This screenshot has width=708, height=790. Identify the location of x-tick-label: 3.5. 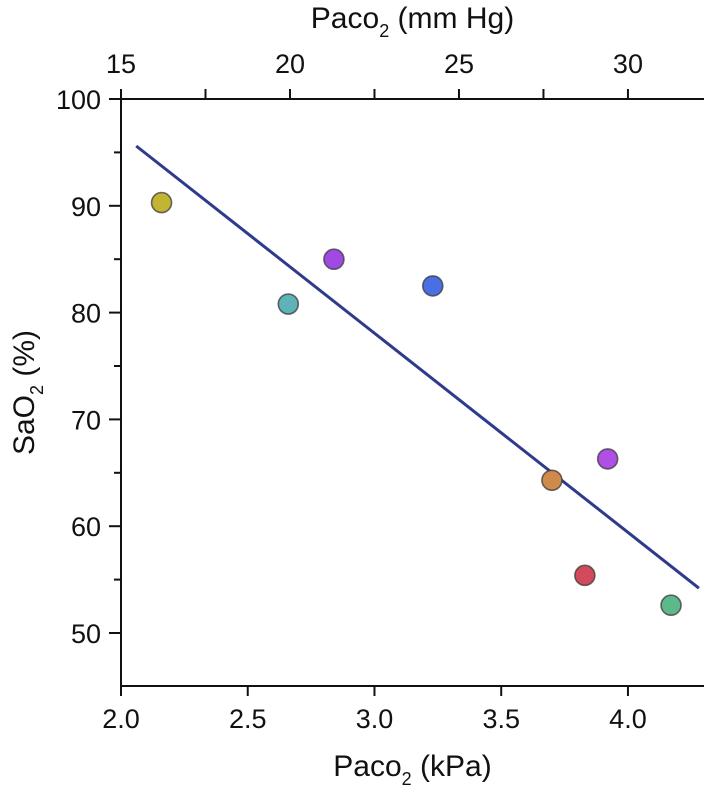
(501, 719).